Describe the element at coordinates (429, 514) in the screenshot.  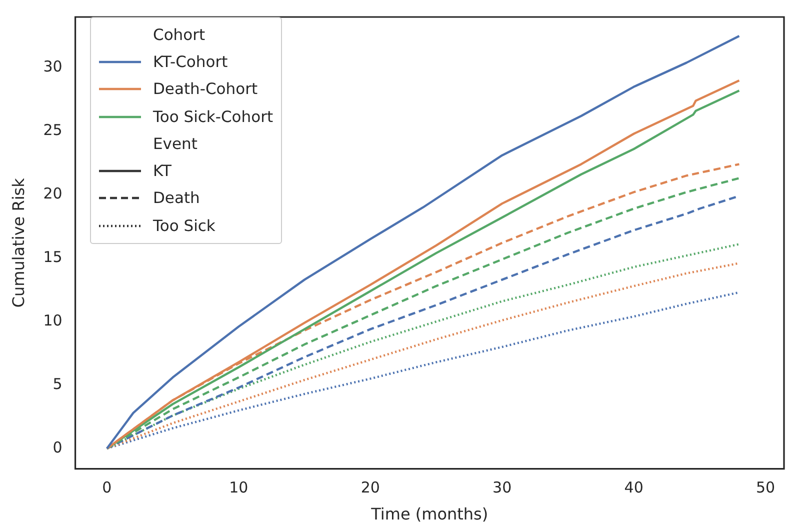
I see `x-axis-title: Time (months)` at that location.